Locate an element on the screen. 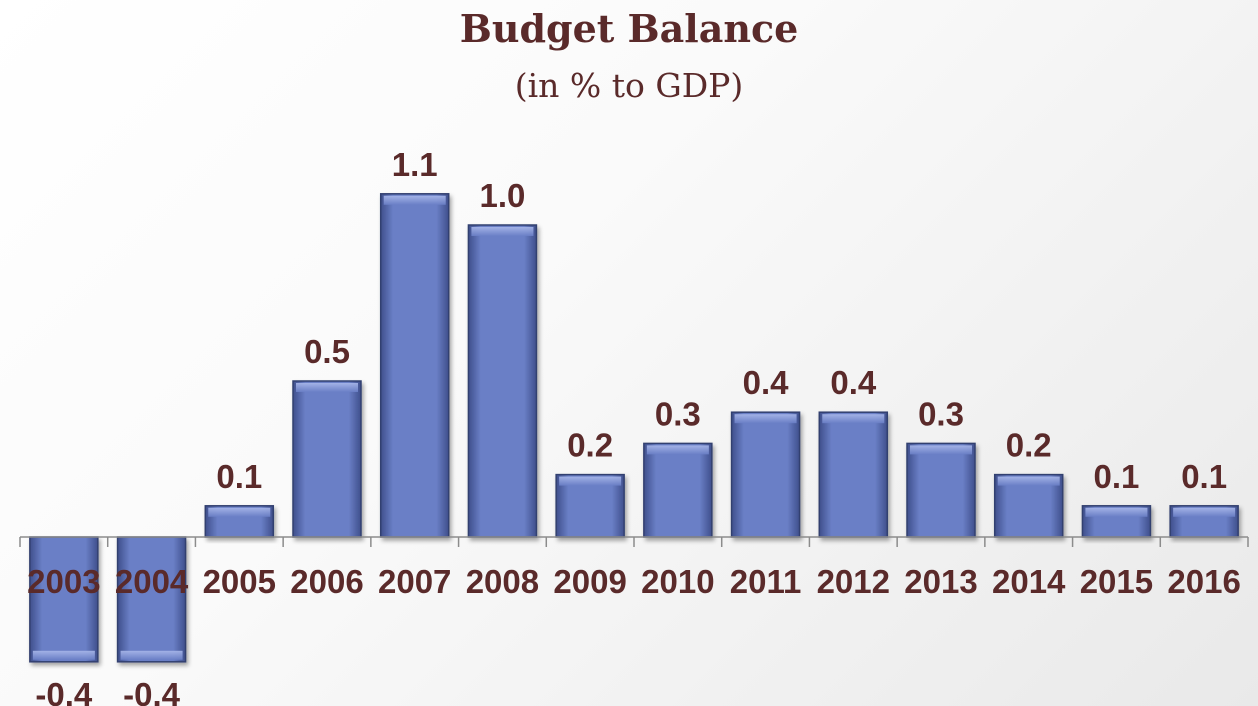 Image resolution: width=1258 pixels, height=706 pixels. chart-title: Budget Balance is located at coordinates (629, 28).